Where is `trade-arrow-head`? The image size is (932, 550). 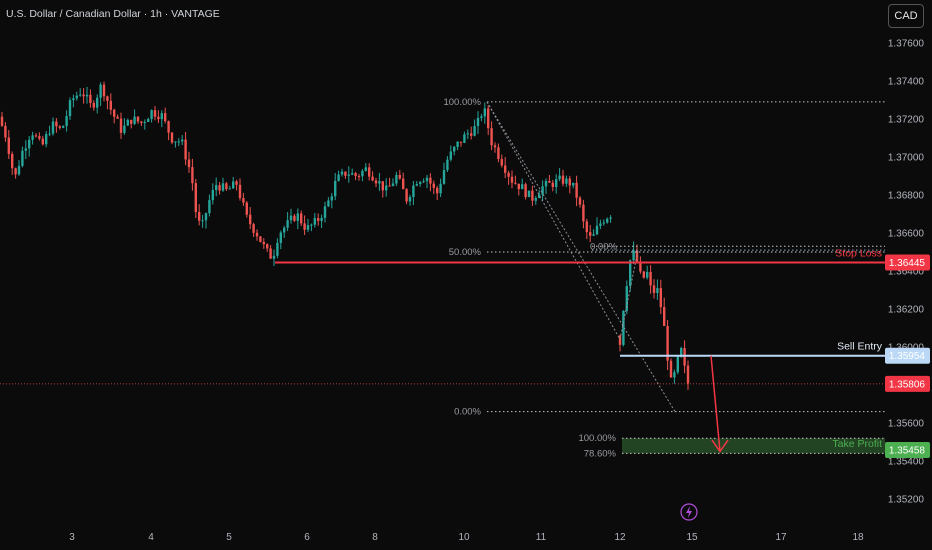
trade-arrow-head is located at coordinates (720, 446).